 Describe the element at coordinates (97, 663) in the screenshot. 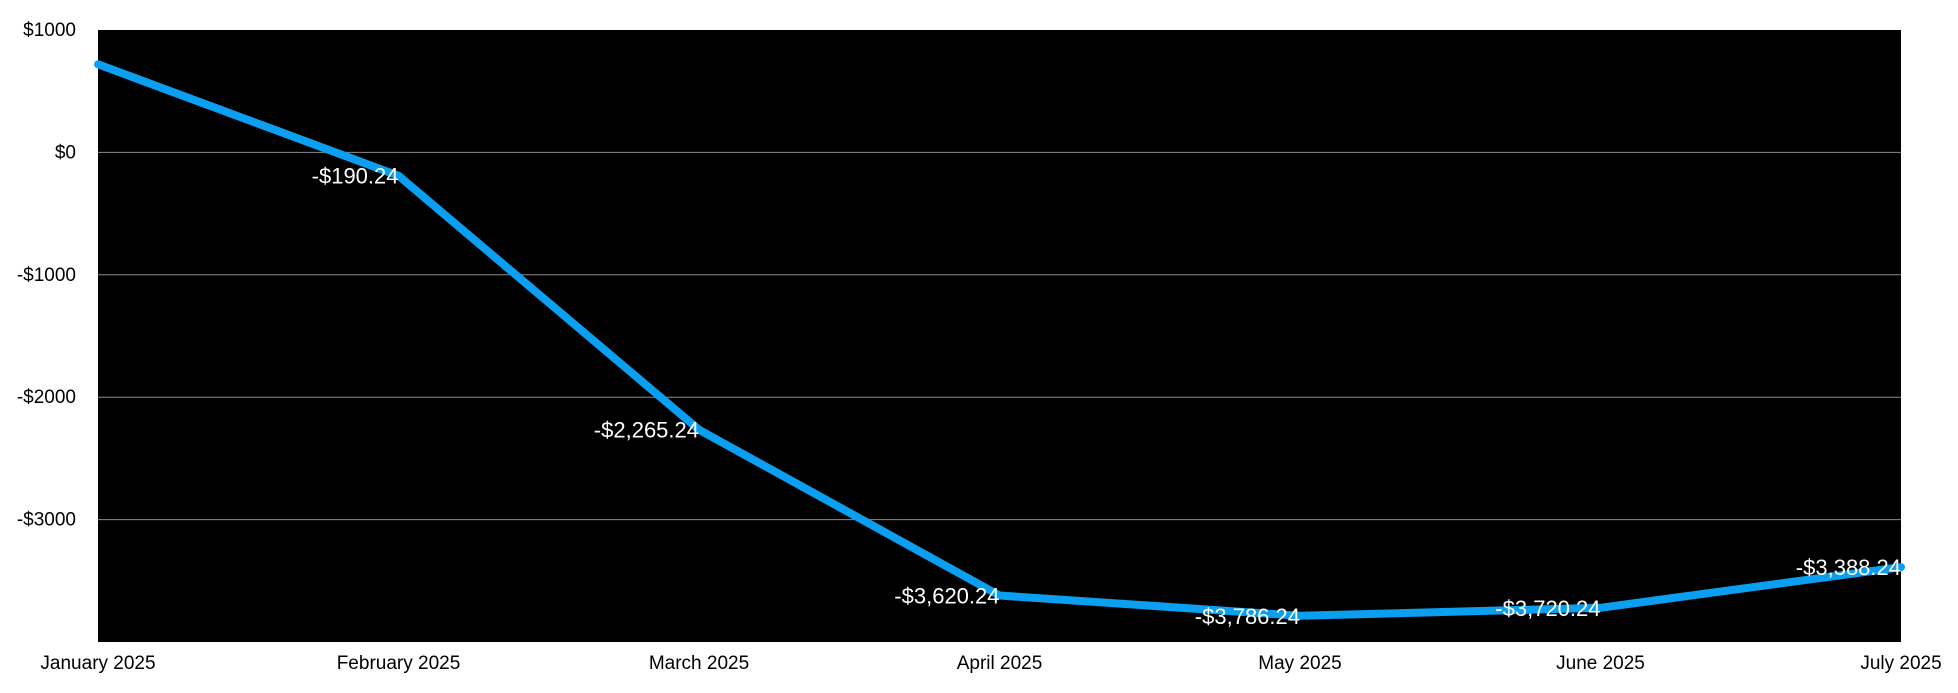

I see `x-tick-label: January 2025` at that location.